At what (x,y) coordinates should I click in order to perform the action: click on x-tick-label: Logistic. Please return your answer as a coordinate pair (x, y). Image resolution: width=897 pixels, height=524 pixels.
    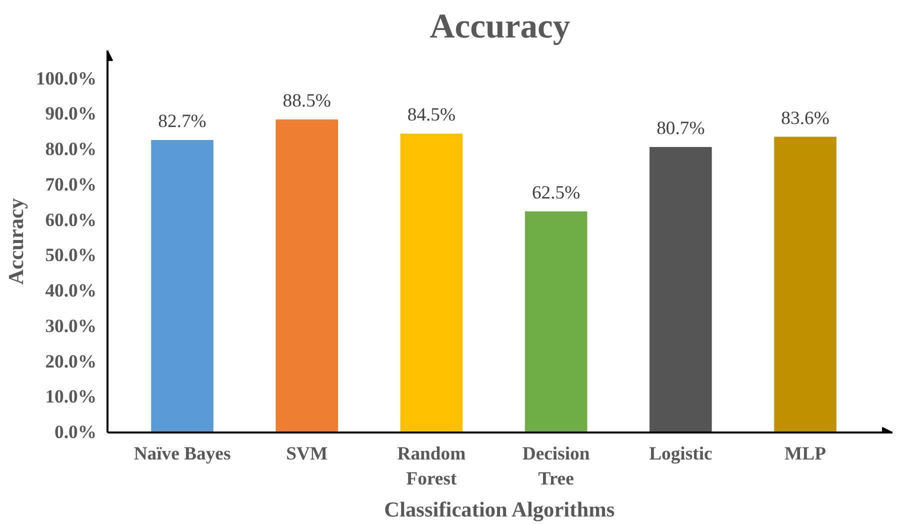
    Looking at the image, I should click on (680, 454).